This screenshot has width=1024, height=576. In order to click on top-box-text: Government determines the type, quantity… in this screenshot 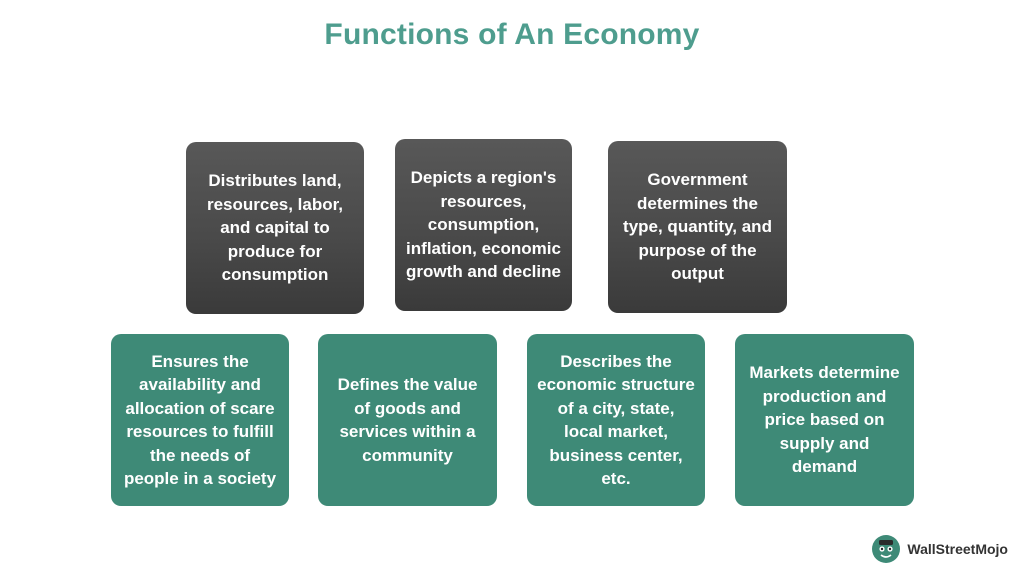, I will do `click(697, 227)`.